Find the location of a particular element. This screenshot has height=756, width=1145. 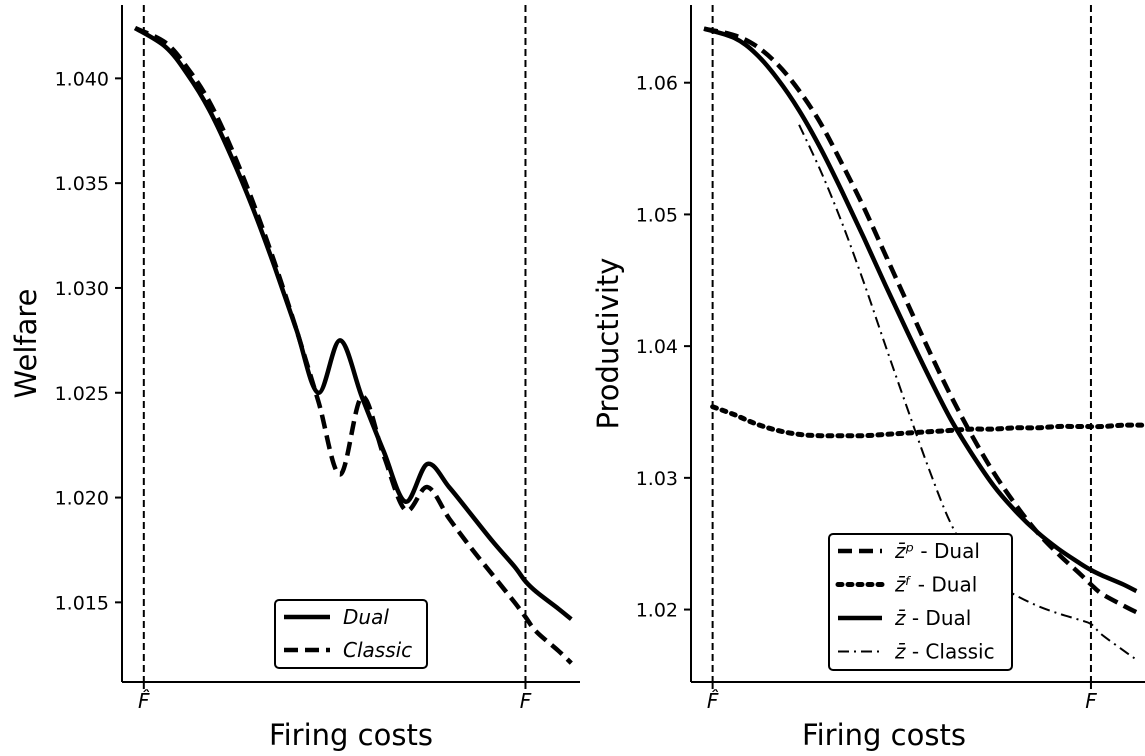

legend-entry: z̄ - Classic is located at coordinates (944, 652).